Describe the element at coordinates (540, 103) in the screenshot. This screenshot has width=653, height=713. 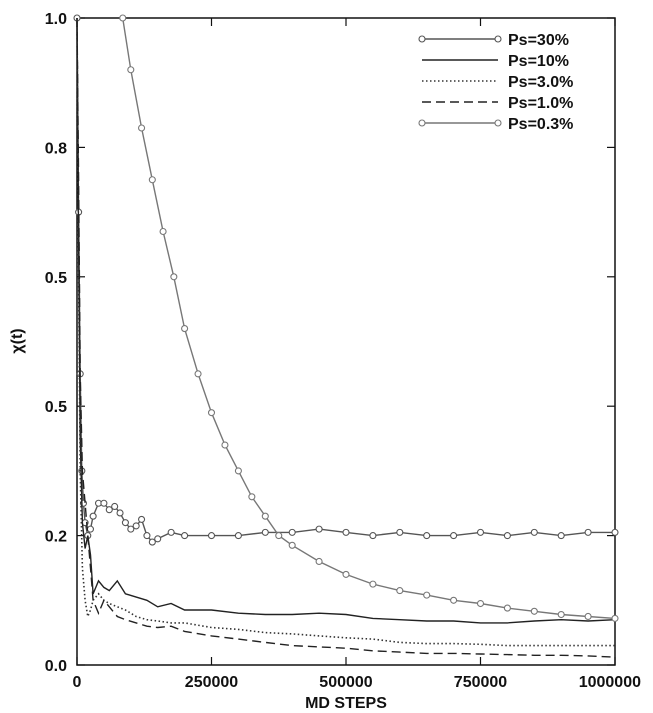
I see `legend-label: Ps=1.0%` at that location.